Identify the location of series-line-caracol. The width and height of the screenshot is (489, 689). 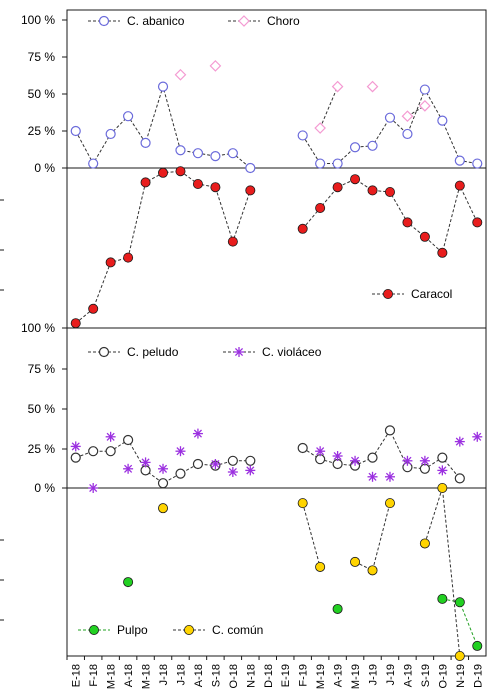
(163, 247).